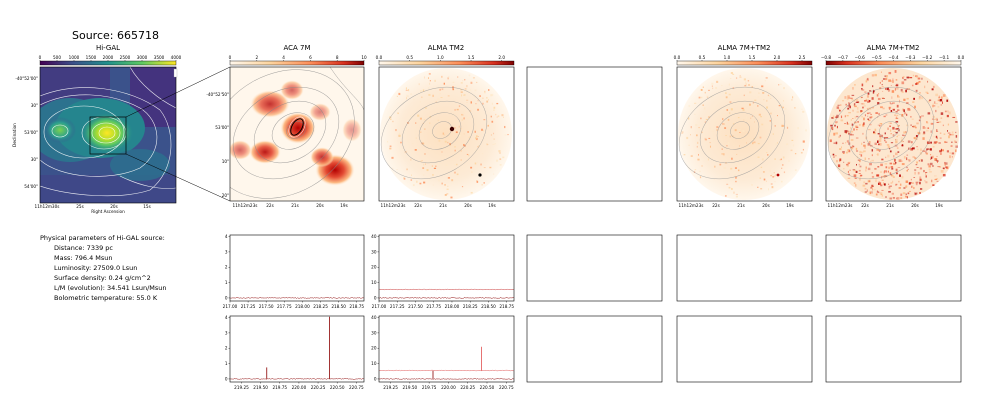  I want to click on aca-xtick: 11h12m23s, so click(245, 205).